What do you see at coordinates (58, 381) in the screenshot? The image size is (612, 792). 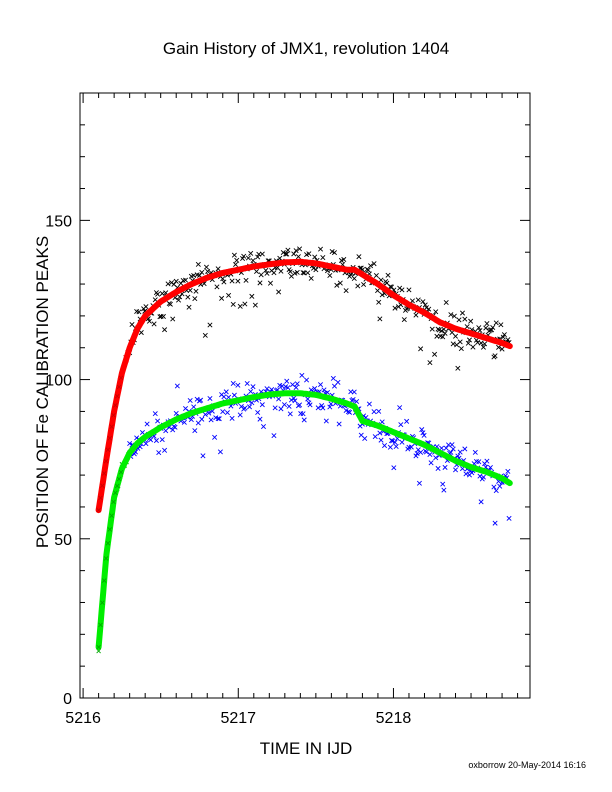 I see `y-tick-label: 100` at bounding box center [58, 381].